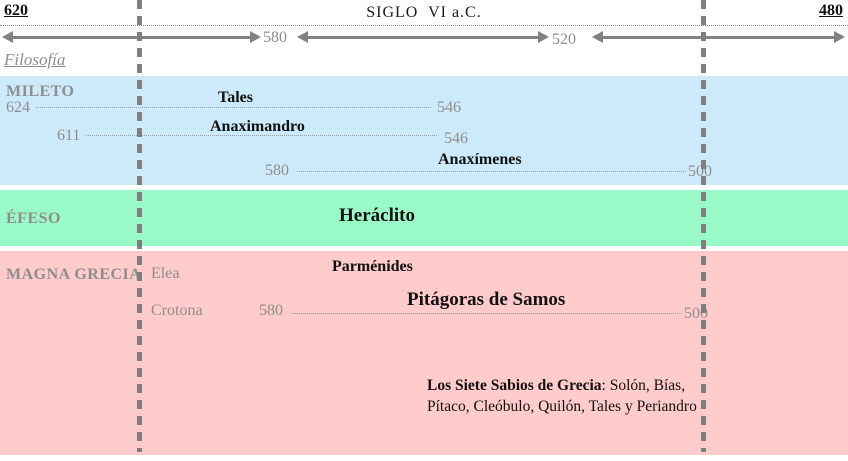 The height and width of the screenshot is (461, 848). What do you see at coordinates (424, 218) in the screenshot?
I see `efeso-band` at bounding box center [424, 218].